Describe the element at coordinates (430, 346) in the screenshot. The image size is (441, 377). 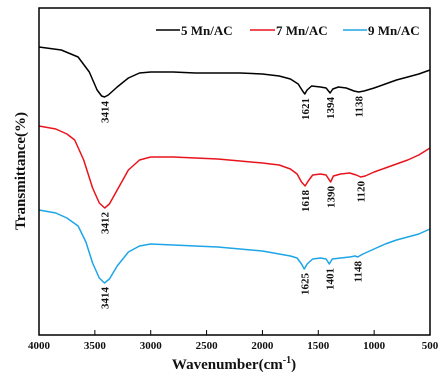
I see `x-tick-label-7: 500` at that location.